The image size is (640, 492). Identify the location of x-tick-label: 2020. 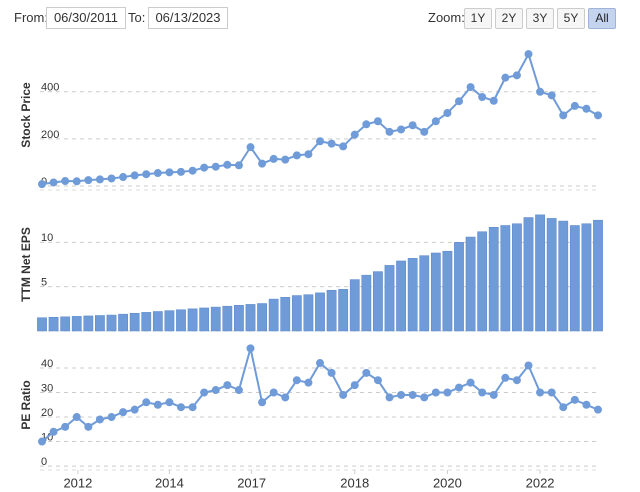
(447, 482).